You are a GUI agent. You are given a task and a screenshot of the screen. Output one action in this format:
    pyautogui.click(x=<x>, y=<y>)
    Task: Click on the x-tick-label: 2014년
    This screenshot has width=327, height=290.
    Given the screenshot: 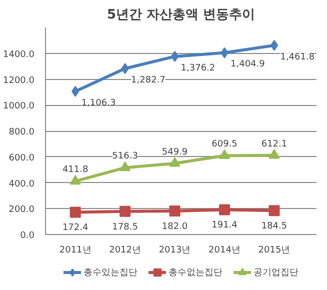 What is the action you would take?
    pyautogui.click(x=224, y=251)
    